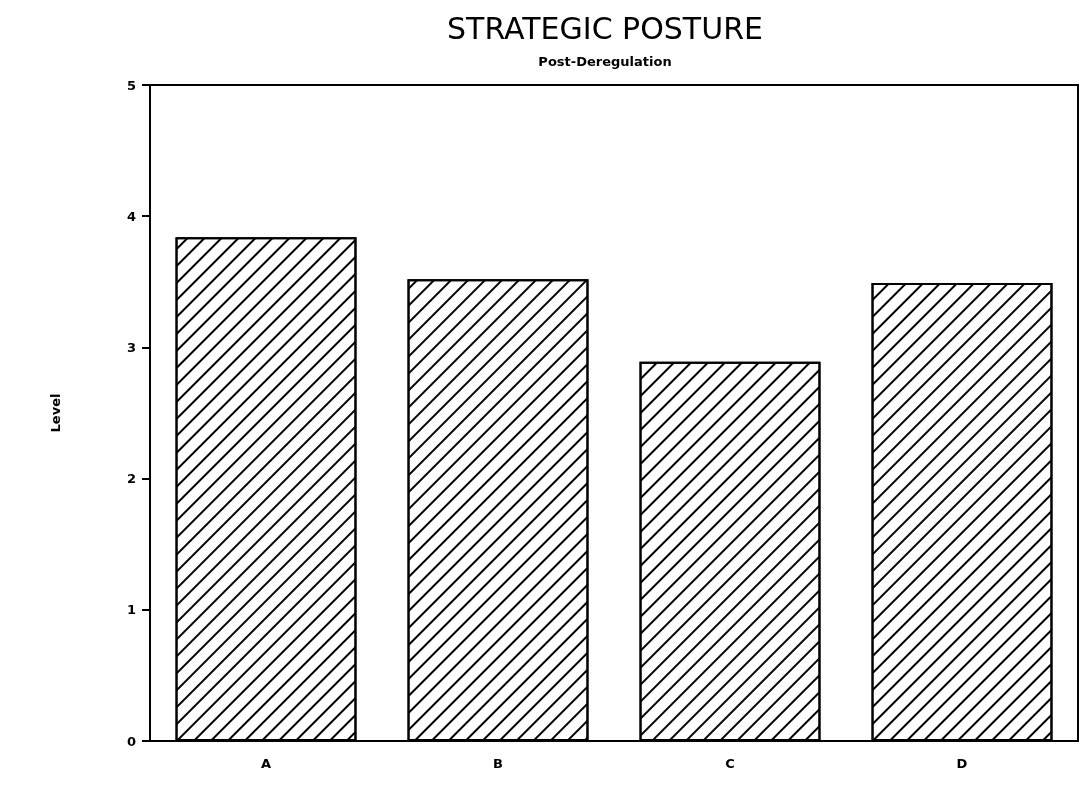 This screenshot has width=1080, height=787. I want to click on y-tick-label: 0, so click(131, 741).